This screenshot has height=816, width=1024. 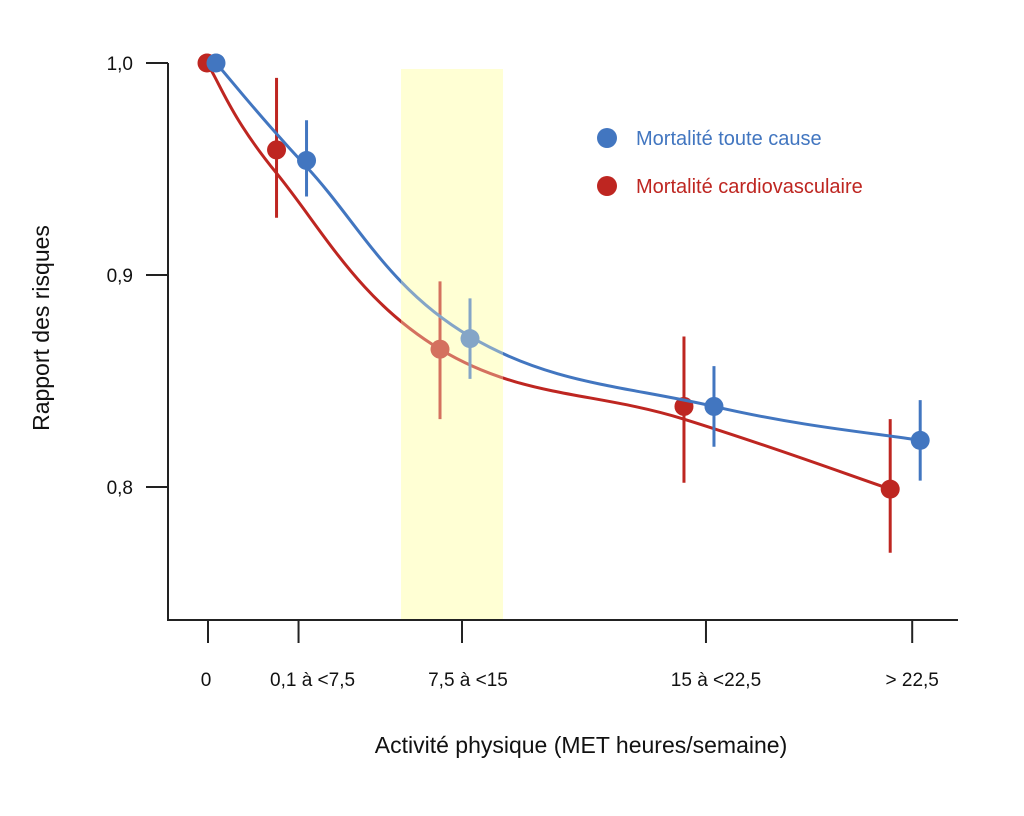 What do you see at coordinates (41, 328) in the screenshot?
I see `y-axis-title: Rapport des risques` at bounding box center [41, 328].